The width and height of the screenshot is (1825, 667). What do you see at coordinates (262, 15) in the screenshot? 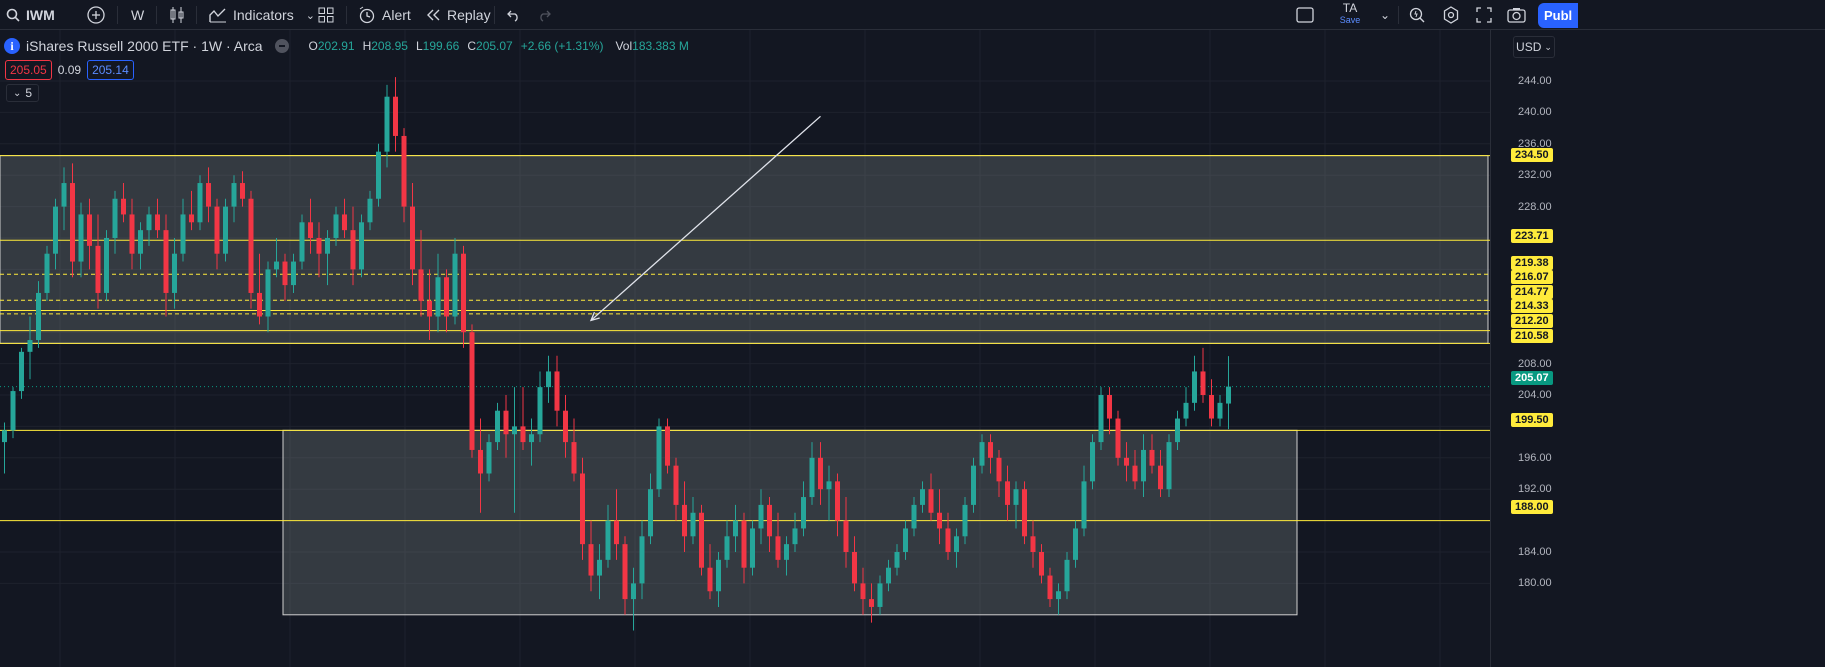
I see `indicators-button: Indicators ⌄` at bounding box center [262, 15].